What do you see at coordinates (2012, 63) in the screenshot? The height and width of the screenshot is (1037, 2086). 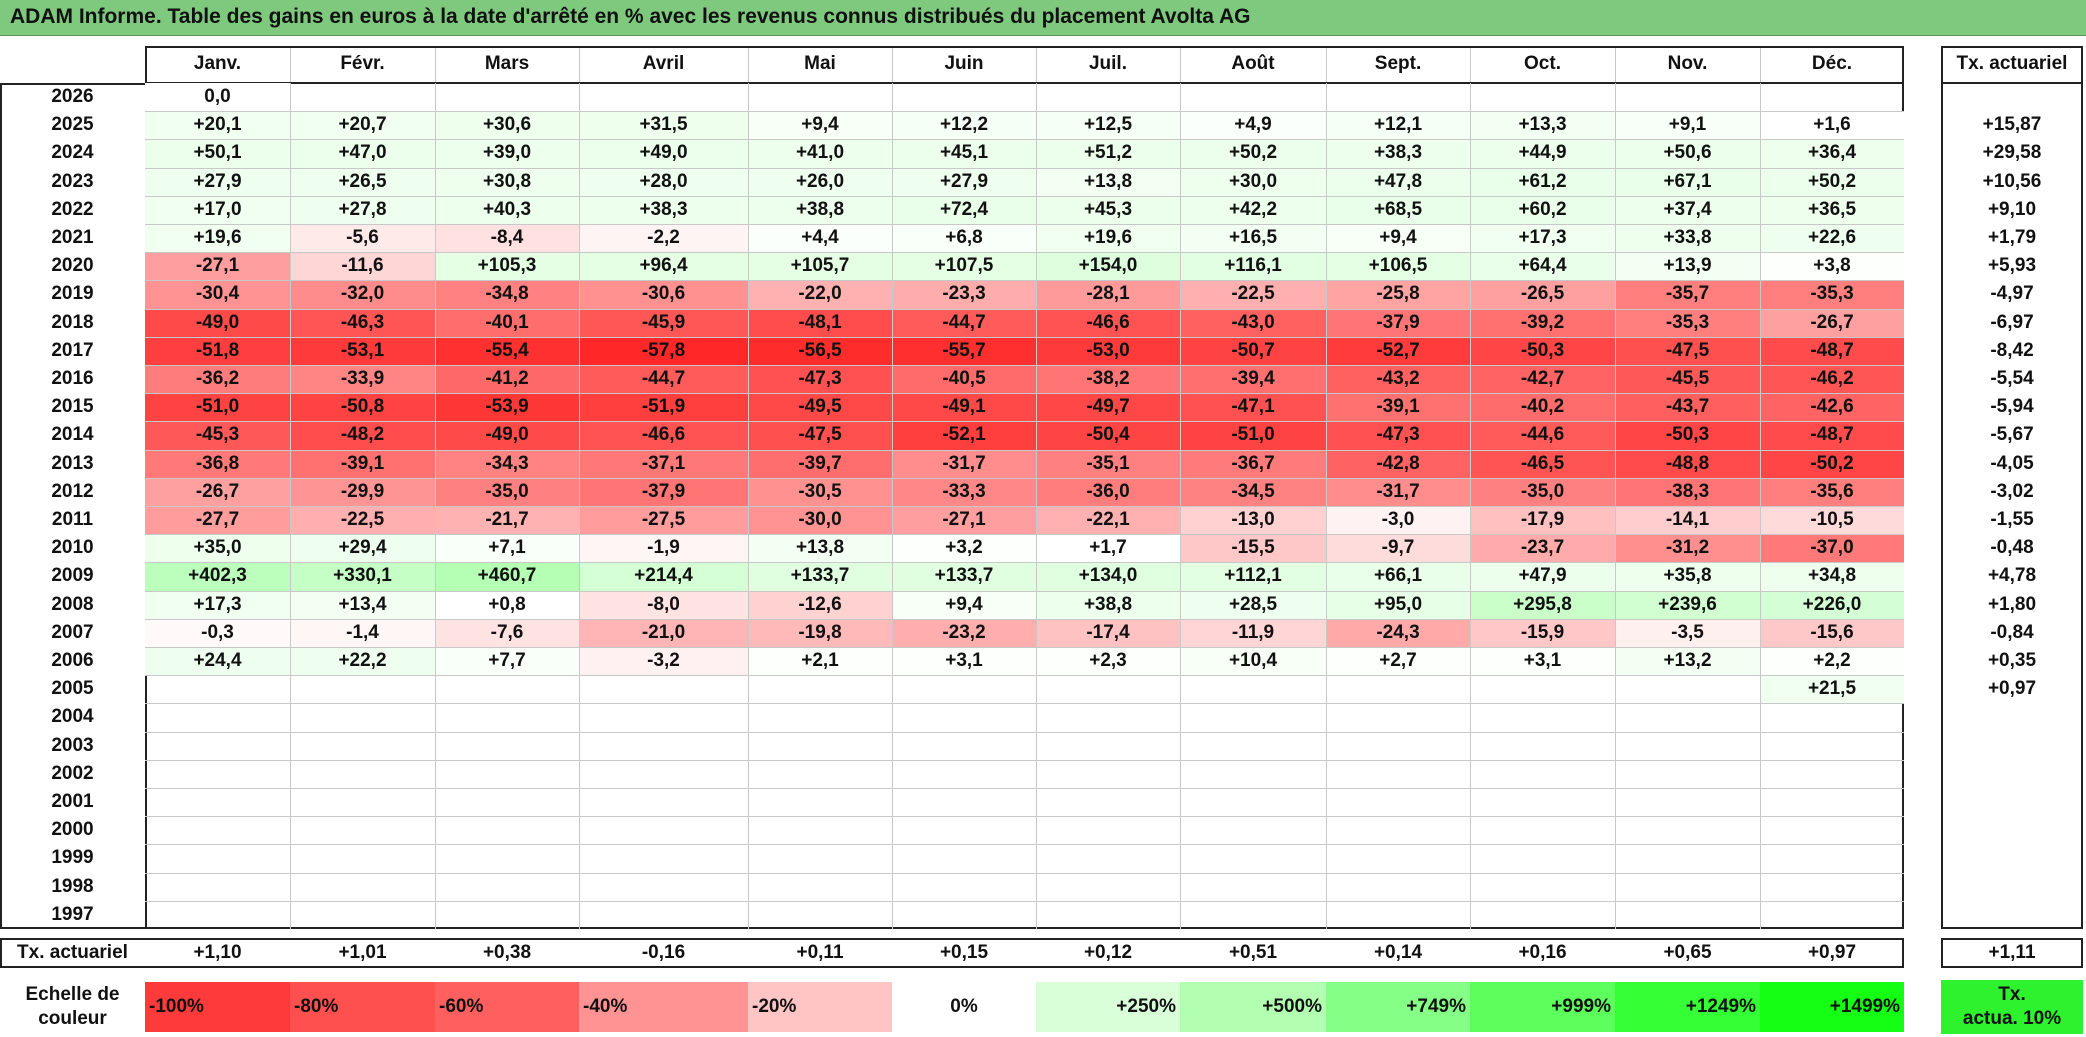 I see `rate-column-header: Tx. actuariel` at bounding box center [2012, 63].